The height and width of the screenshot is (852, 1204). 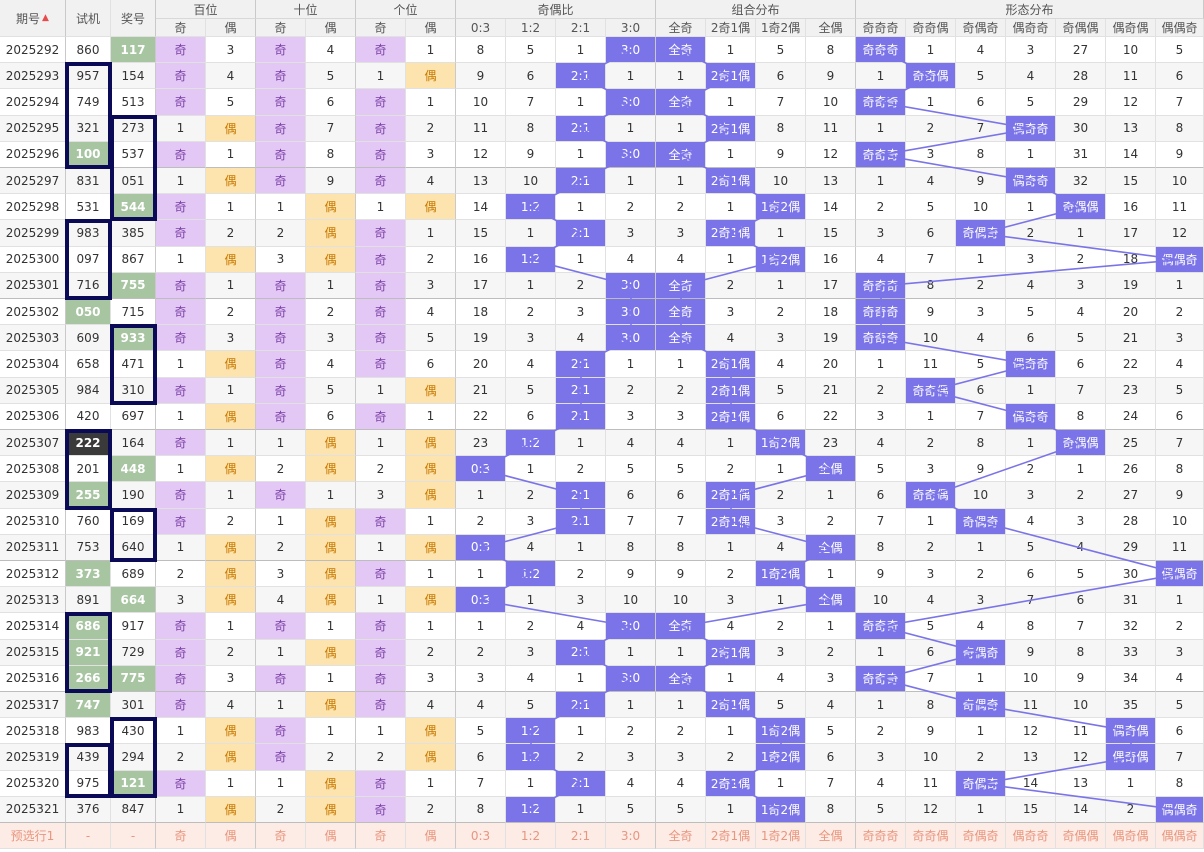 What do you see at coordinates (981, 836) in the screenshot?
I see `prediction-option-cell: 奇偶奇` at bounding box center [981, 836].